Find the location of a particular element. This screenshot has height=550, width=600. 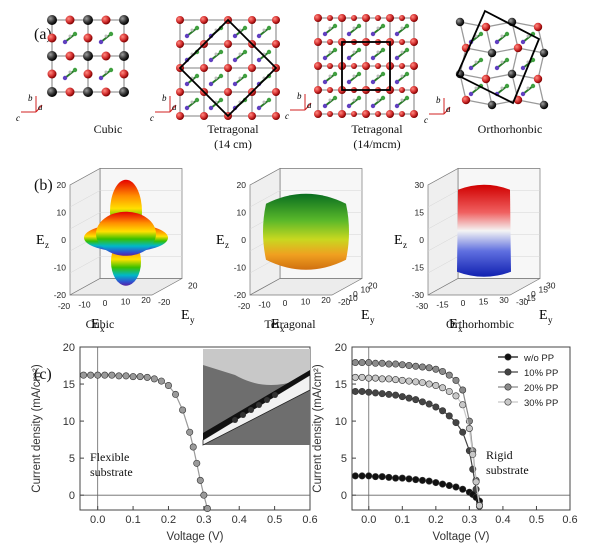

x-tick-label: 0.4 is located at coordinates (239, 520).